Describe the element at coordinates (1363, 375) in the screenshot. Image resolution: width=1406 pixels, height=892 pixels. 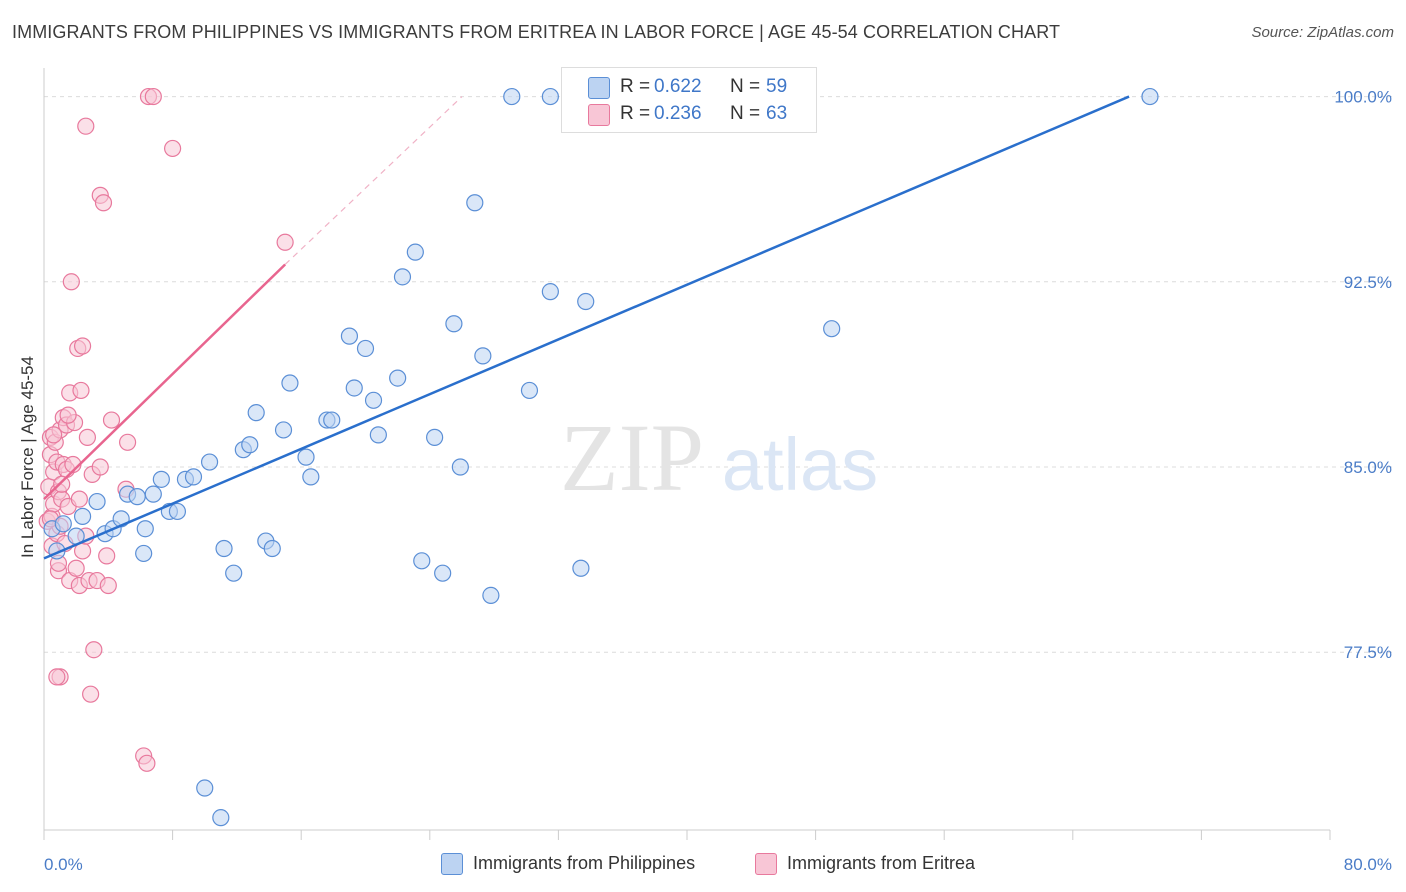
I see `y-tick-labels: 77.5% 85.0% 92.5% 100.0%` at that location.